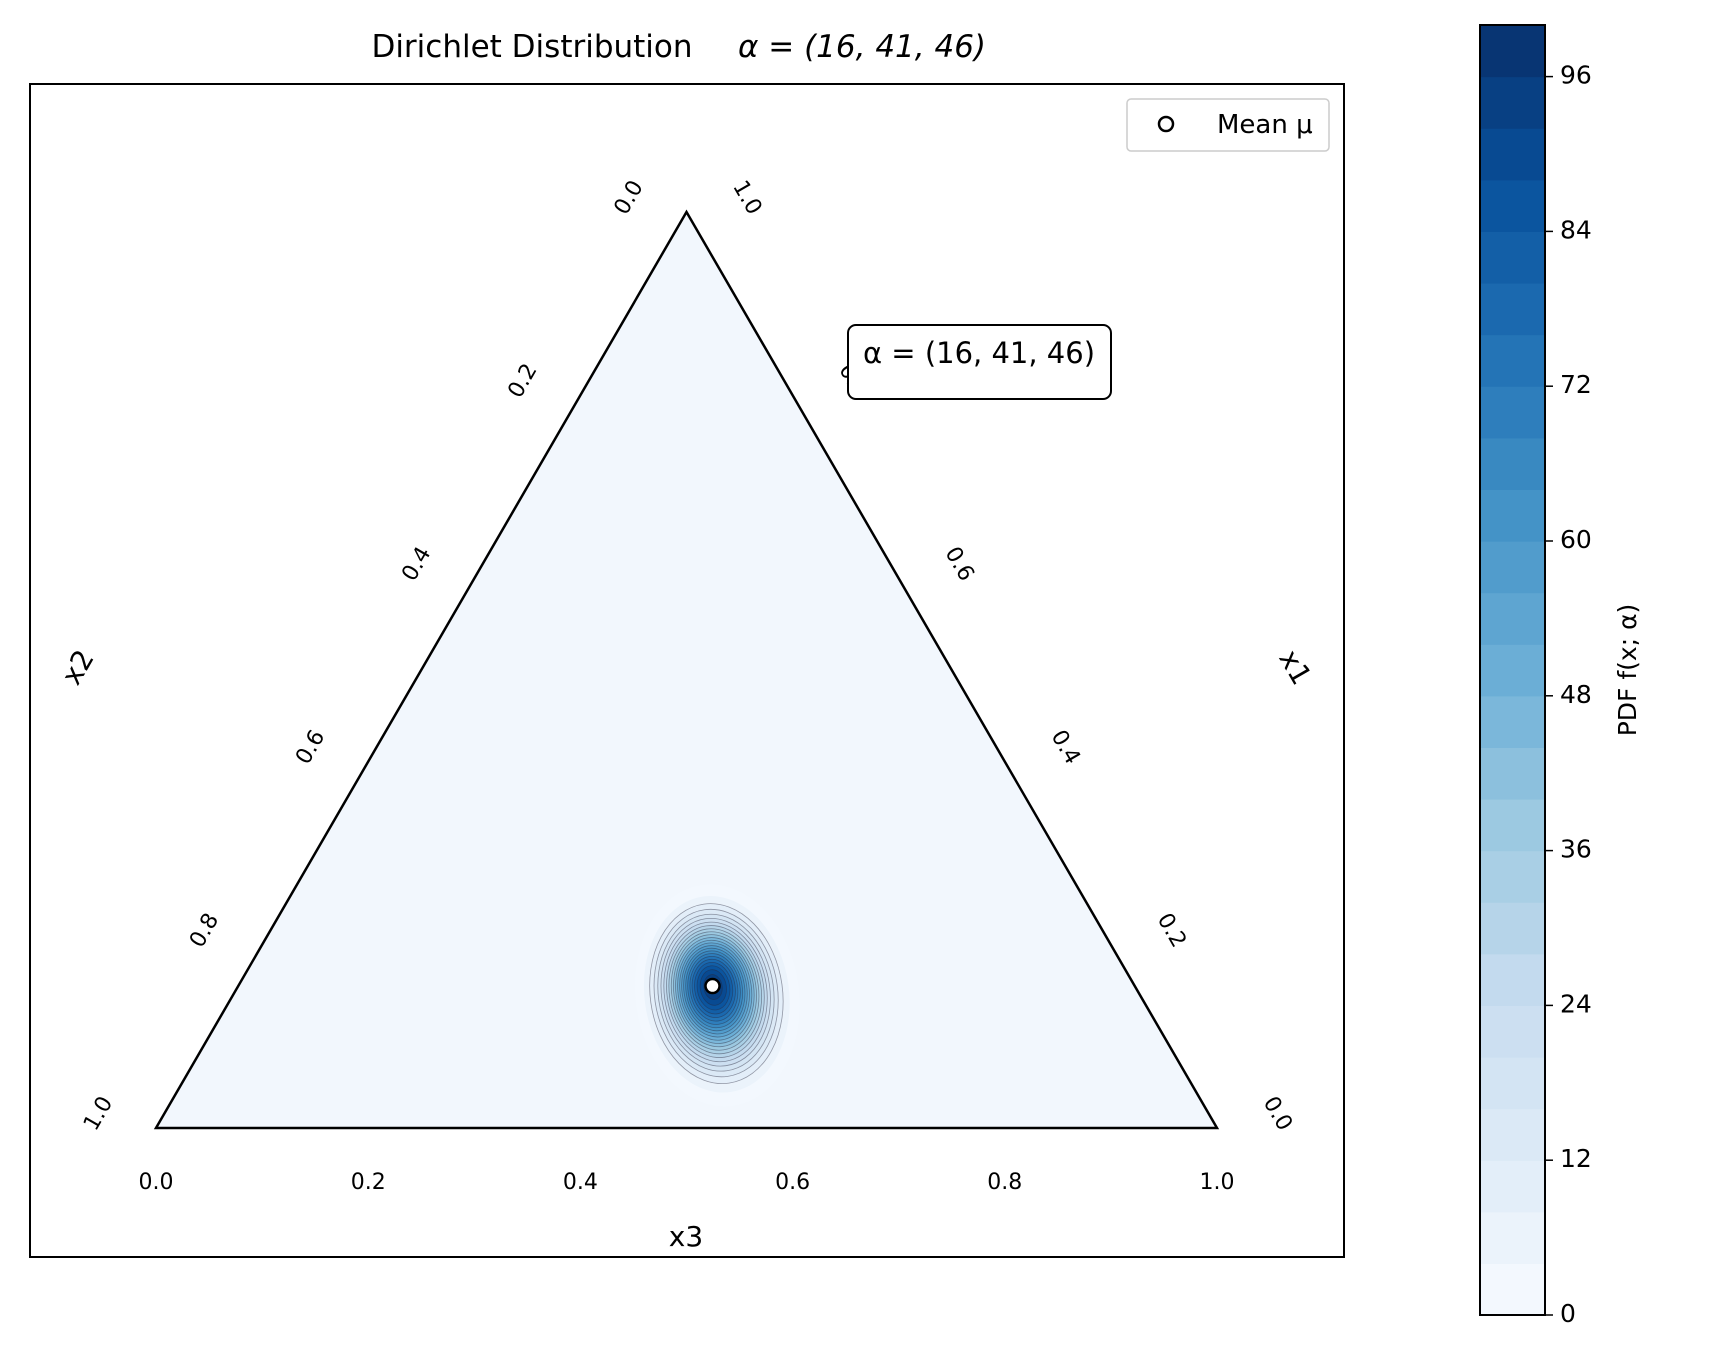 Image resolution: width=1734 pixels, height=1352 pixels. Describe the element at coordinates (712, 986) in the screenshot. I see `mean-marker` at that location.